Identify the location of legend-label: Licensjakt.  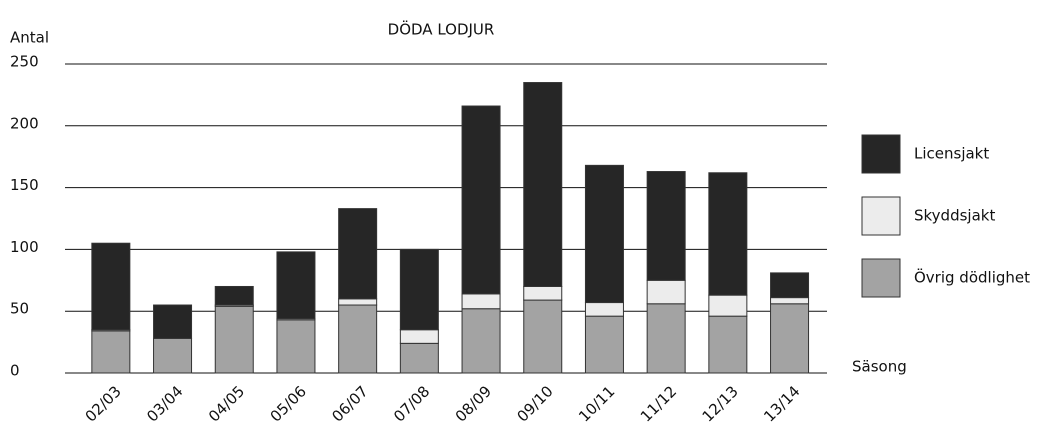
(951, 154).